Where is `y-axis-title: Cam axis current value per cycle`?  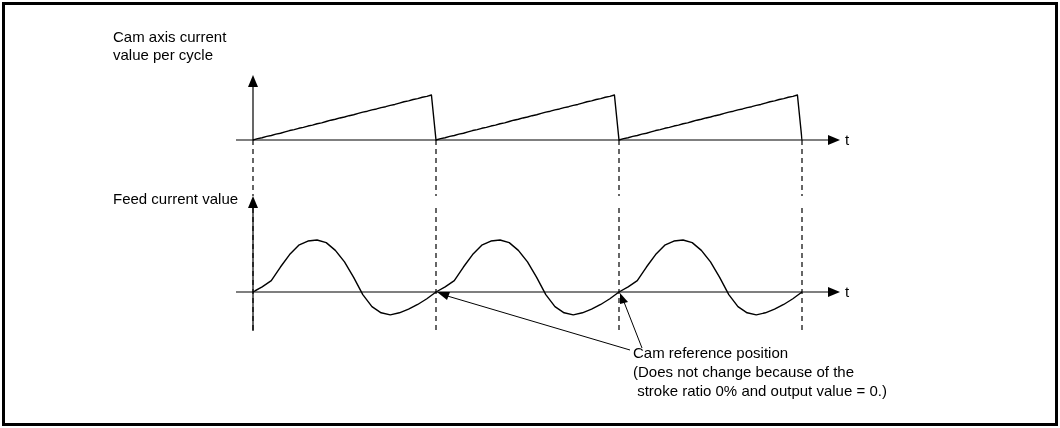
y-axis-title: Cam axis current value per cycle is located at coordinates (170, 46).